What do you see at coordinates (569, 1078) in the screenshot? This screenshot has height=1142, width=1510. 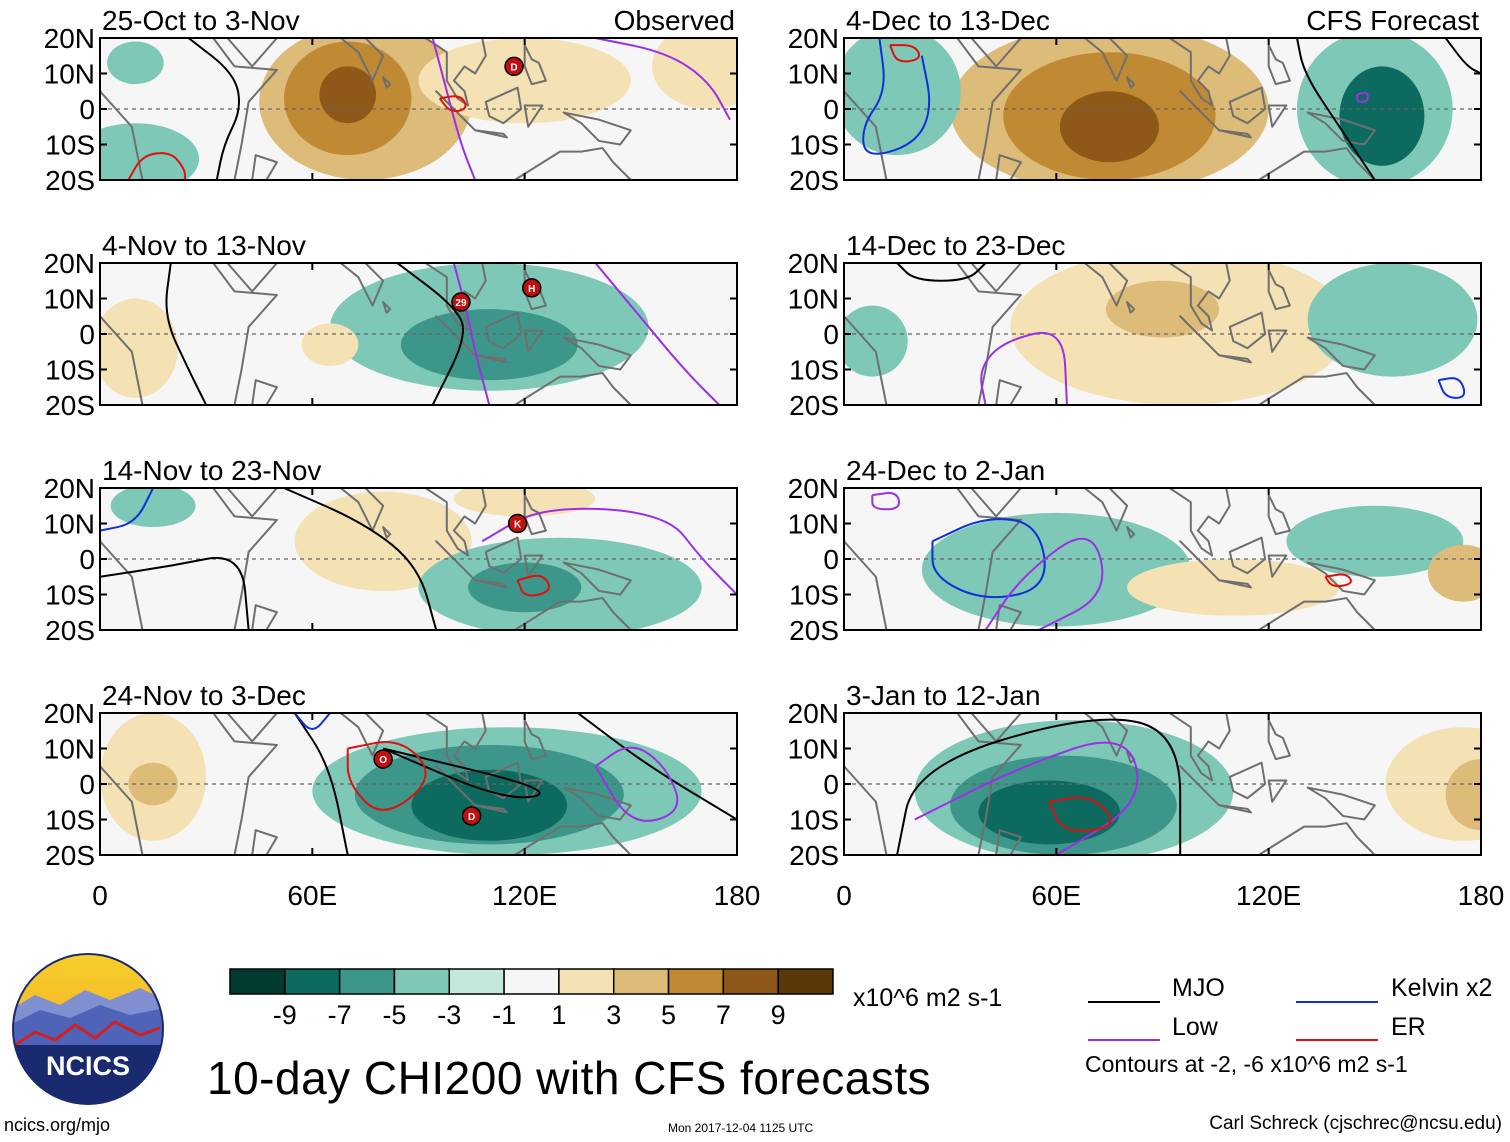 I see `figure-title: 10-day CHI200 with CFS forecasts` at bounding box center [569, 1078].